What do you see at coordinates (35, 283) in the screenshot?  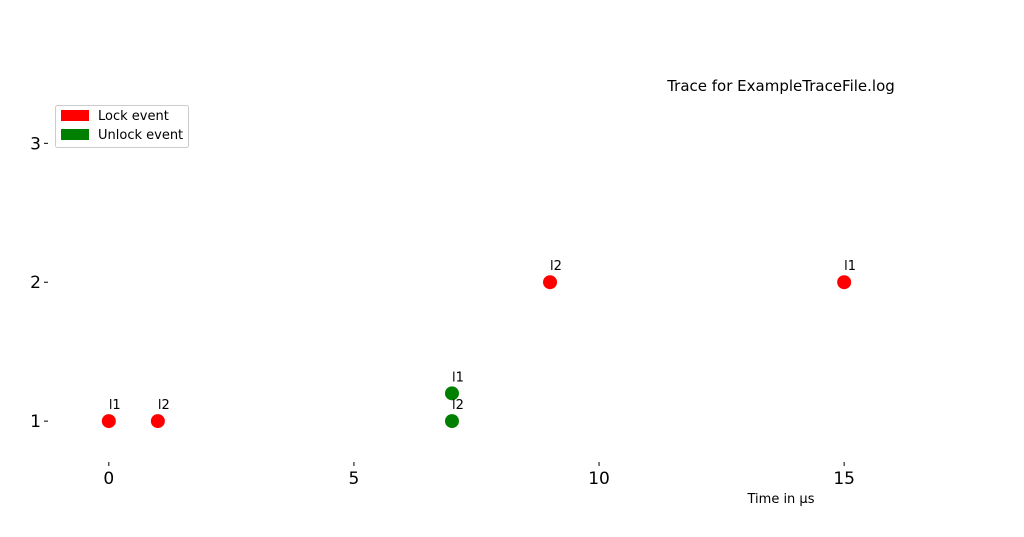 I see `y-tick-label: 2` at bounding box center [35, 283].